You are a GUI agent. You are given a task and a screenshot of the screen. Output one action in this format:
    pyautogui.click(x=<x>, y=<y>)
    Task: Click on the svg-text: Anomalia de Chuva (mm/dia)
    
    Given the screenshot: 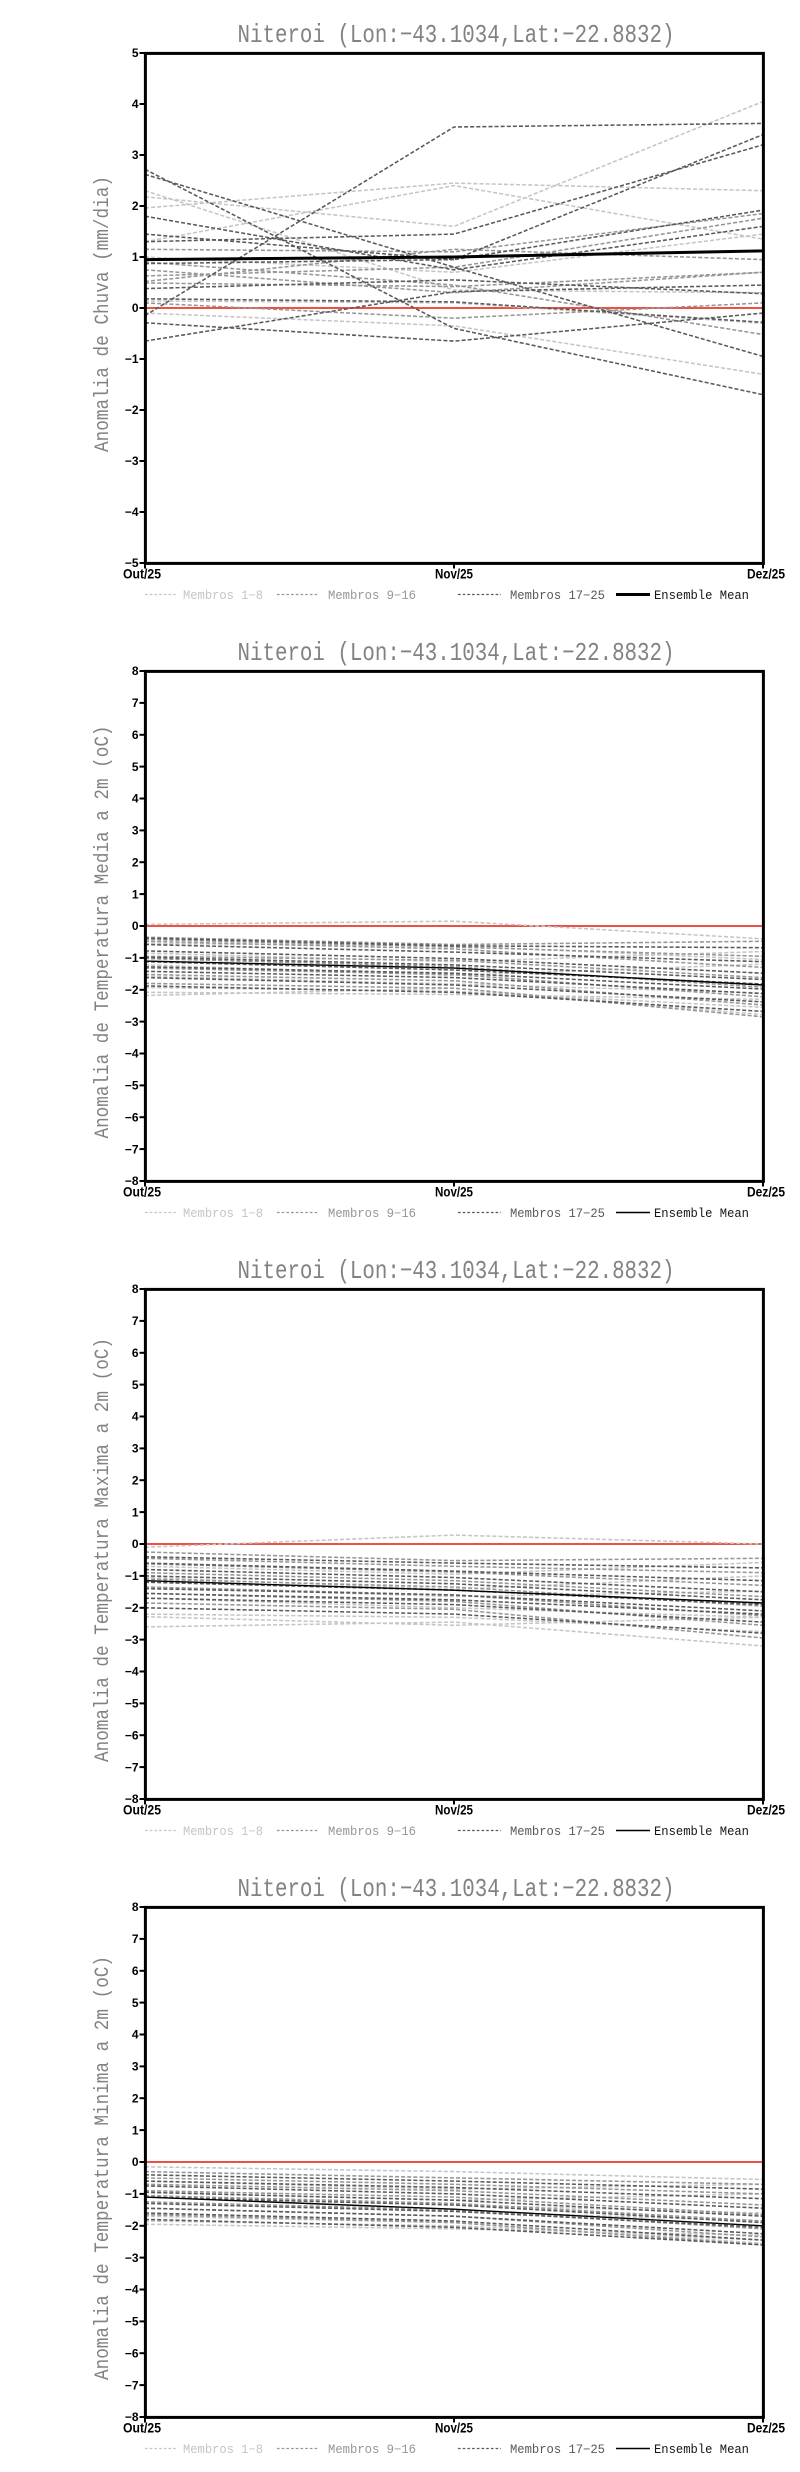 What is the action you would take?
    pyautogui.click(x=103, y=314)
    